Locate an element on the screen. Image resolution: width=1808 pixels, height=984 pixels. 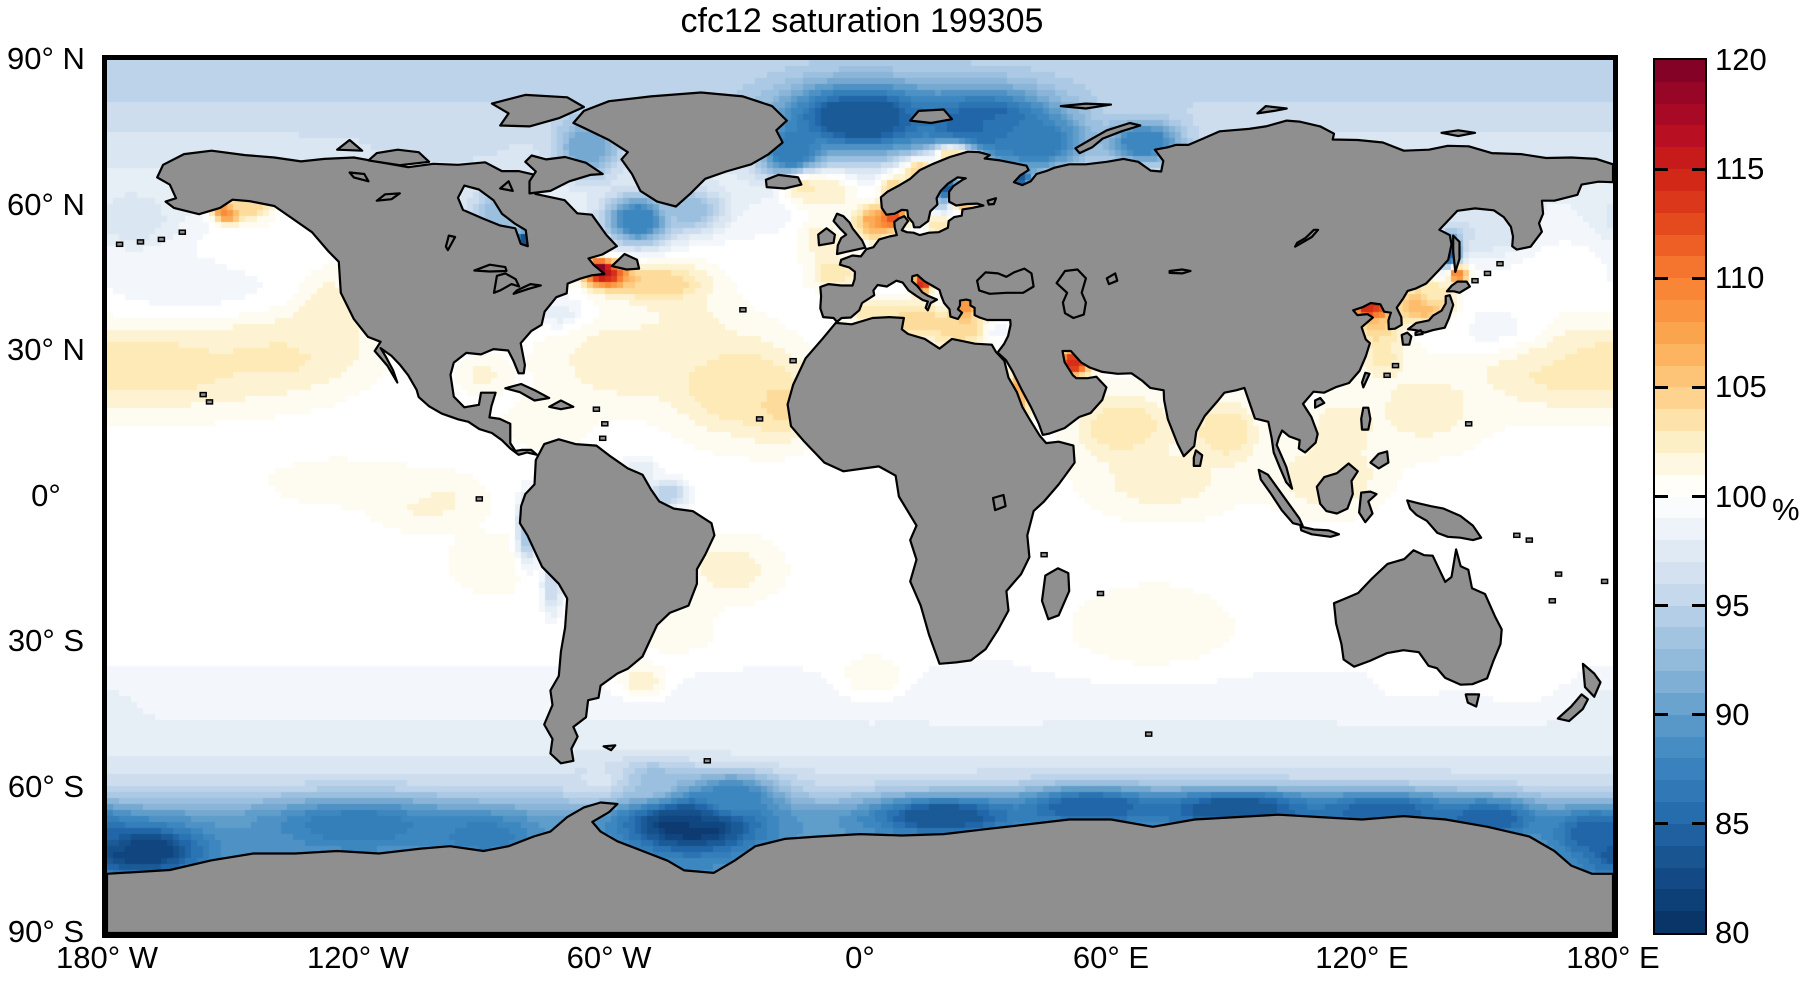
land-new-guinea is located at coordinates (1444, 520).